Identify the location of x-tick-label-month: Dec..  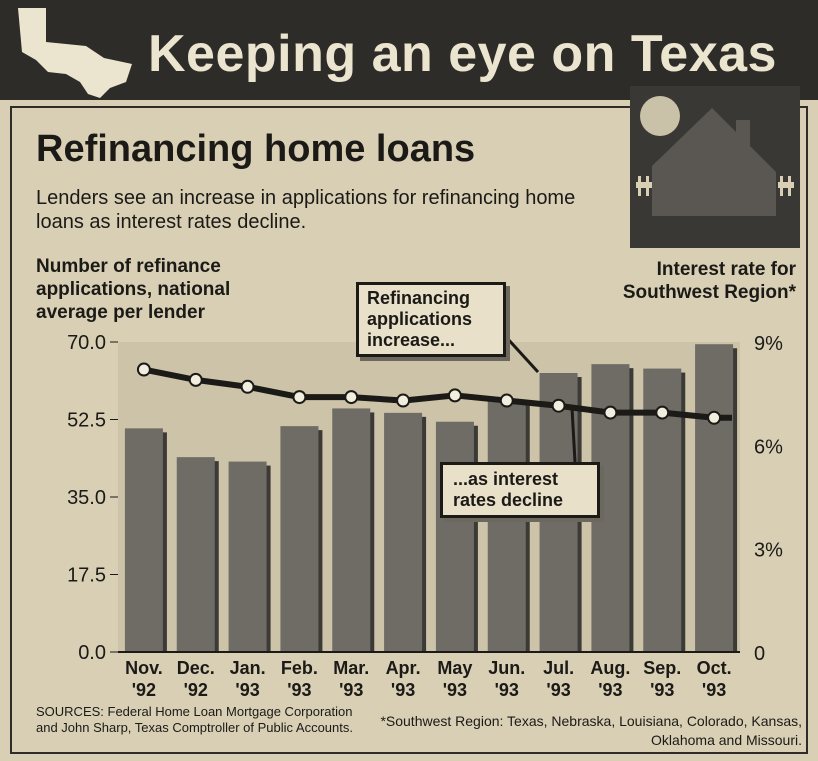
(196, 668).